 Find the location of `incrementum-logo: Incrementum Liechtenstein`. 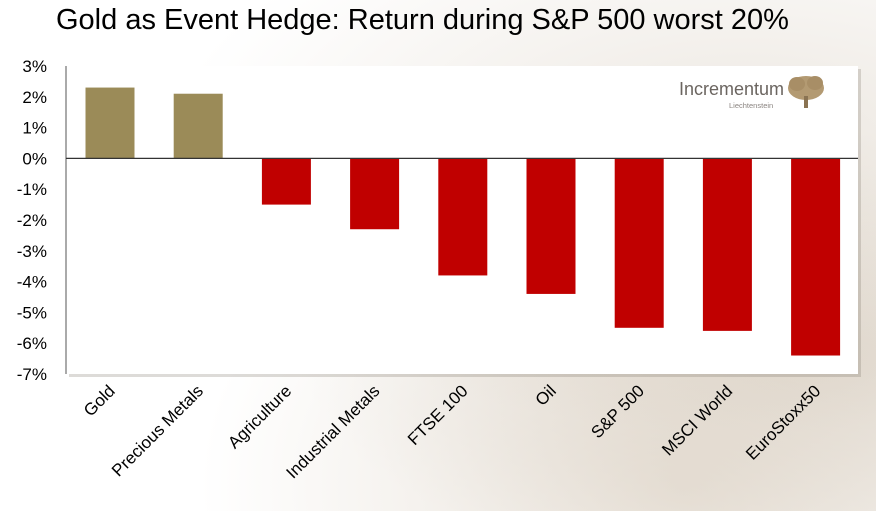

incrementum-logo: Incrementum Liechtenstein is located at coordinates (751, 93).